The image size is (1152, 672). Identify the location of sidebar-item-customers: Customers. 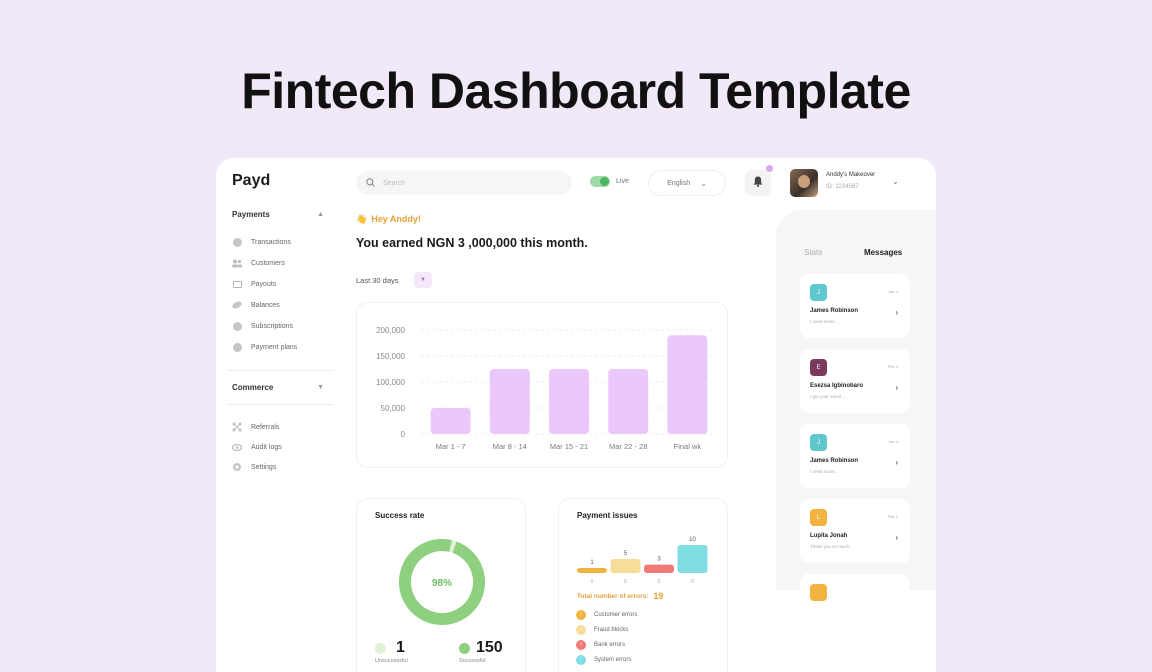
(258, 263).